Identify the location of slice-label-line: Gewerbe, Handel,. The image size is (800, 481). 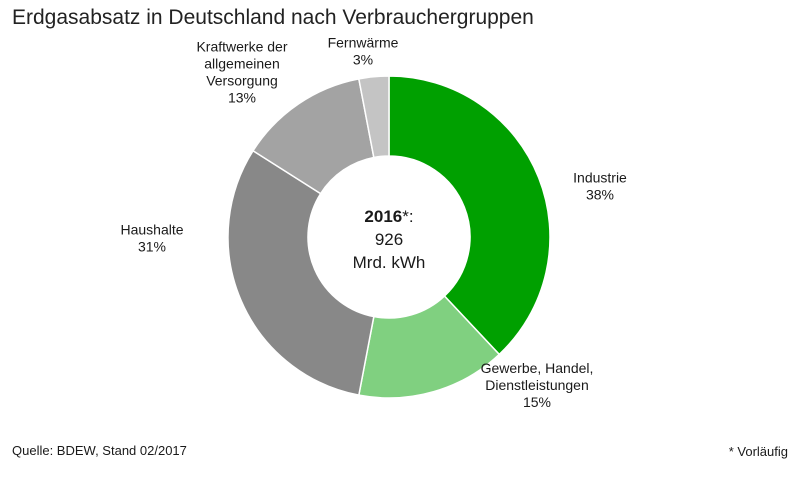
(537, 368).